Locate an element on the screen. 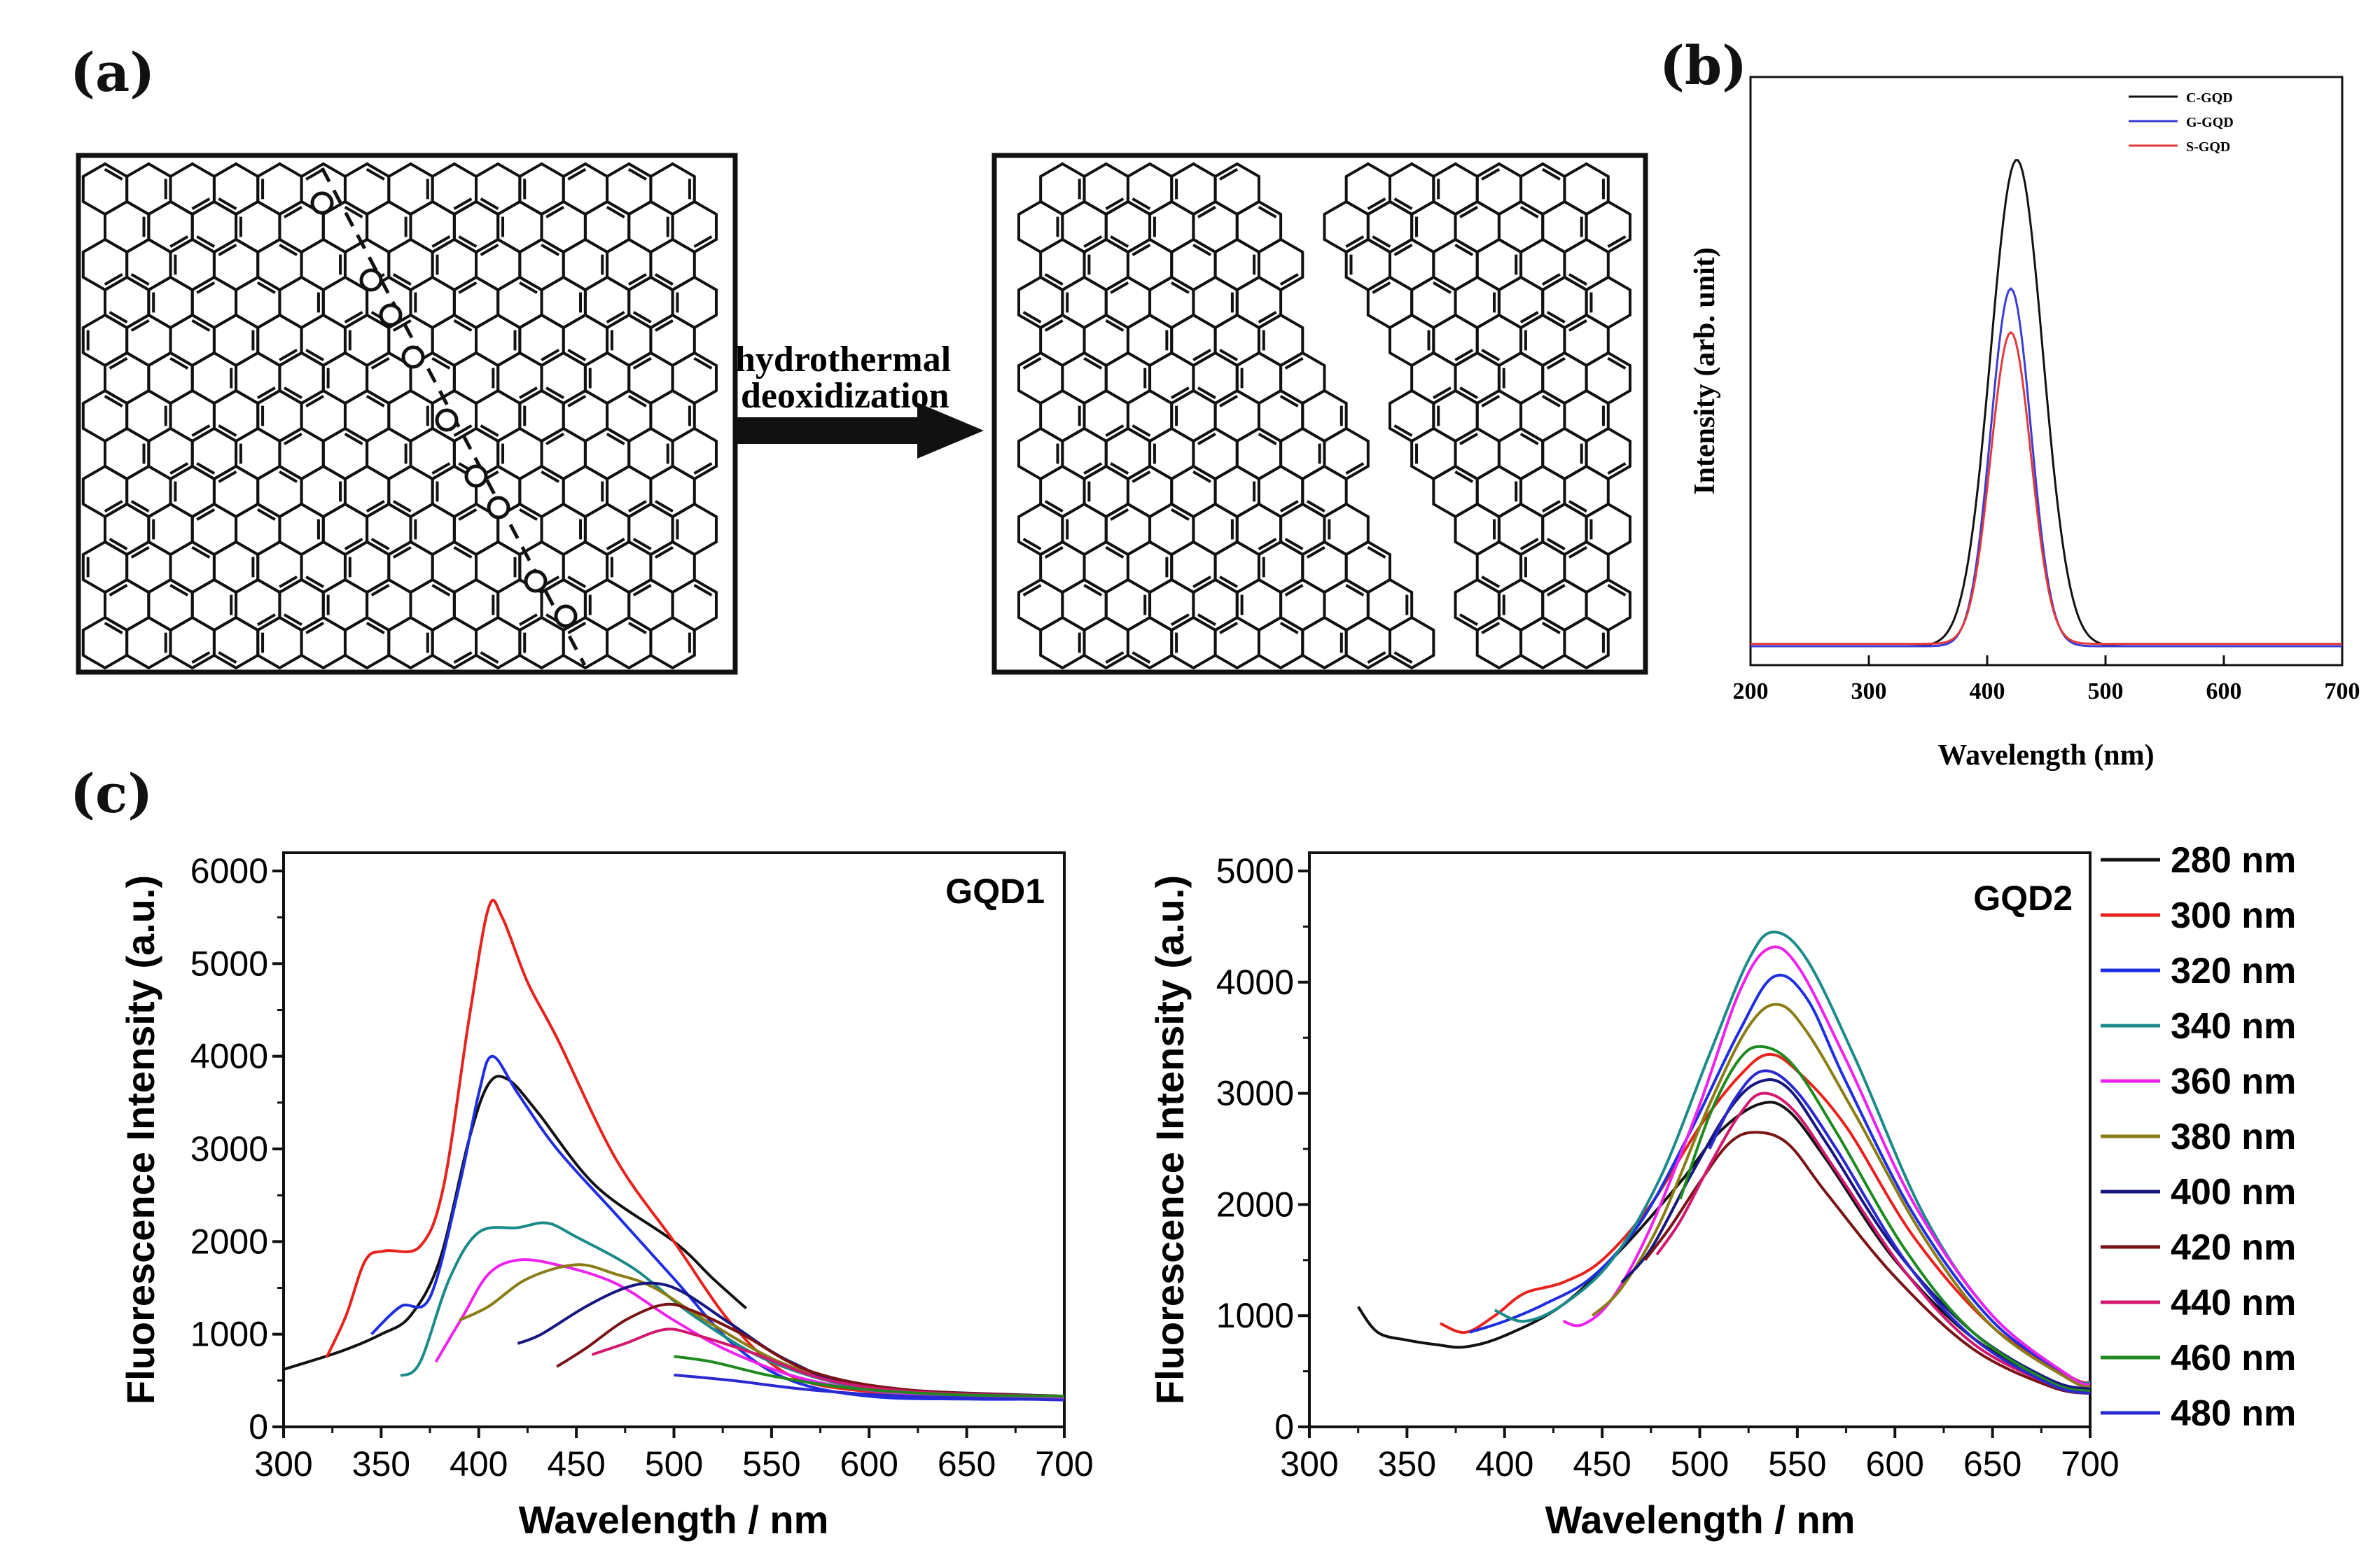  chart-b-frame is located at coordinates (2046, 371).